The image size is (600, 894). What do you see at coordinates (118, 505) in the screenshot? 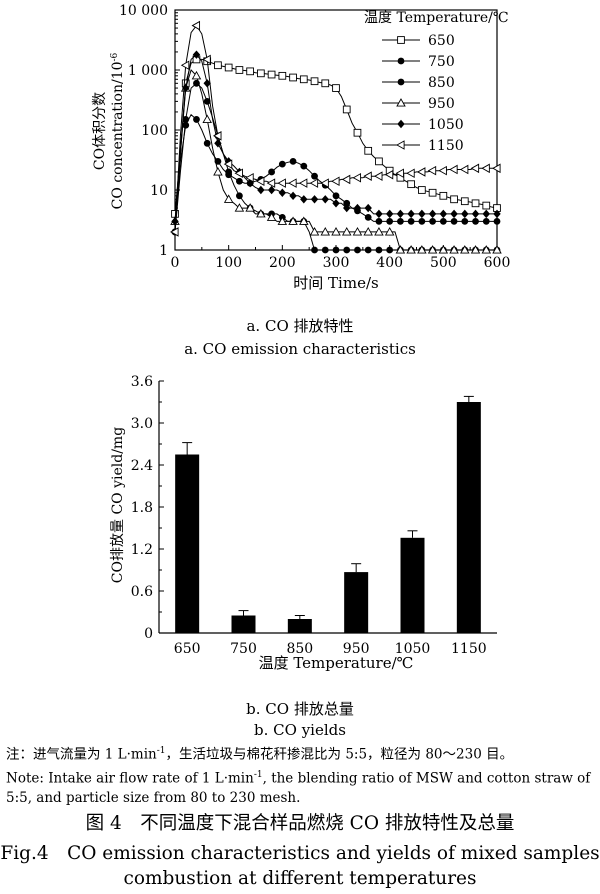
I see `y-axis-label: CO排放量 CO yield/mg` at bounding box center [118, 505].